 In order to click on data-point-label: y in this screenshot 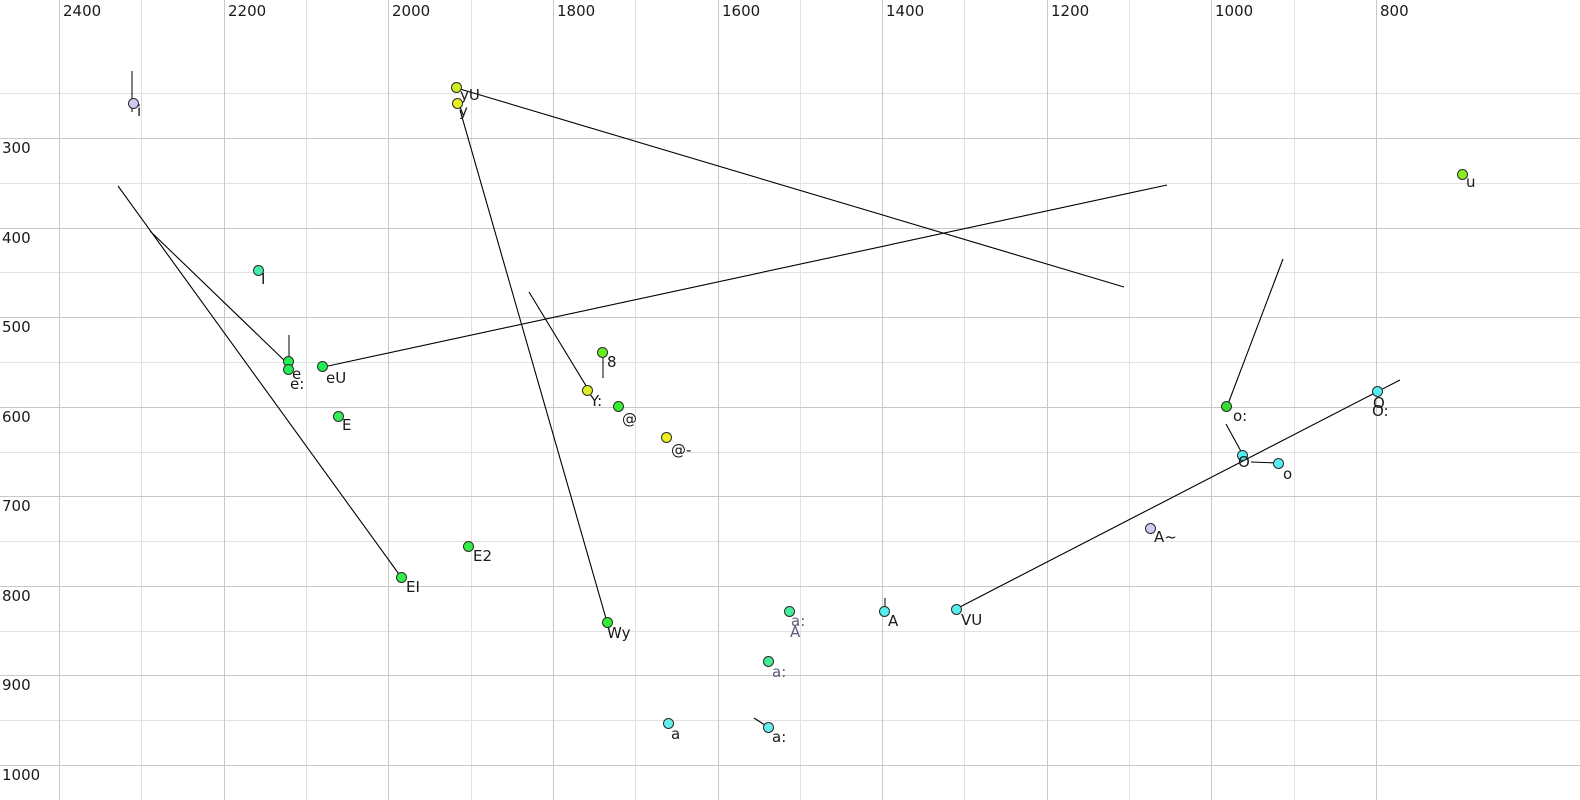, I will do `click(463, 111)`.